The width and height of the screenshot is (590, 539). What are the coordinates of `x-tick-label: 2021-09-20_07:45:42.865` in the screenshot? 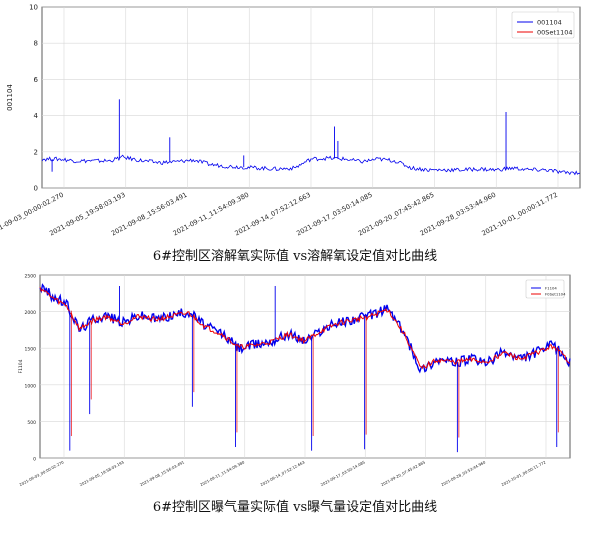 It's located at (403, 473).